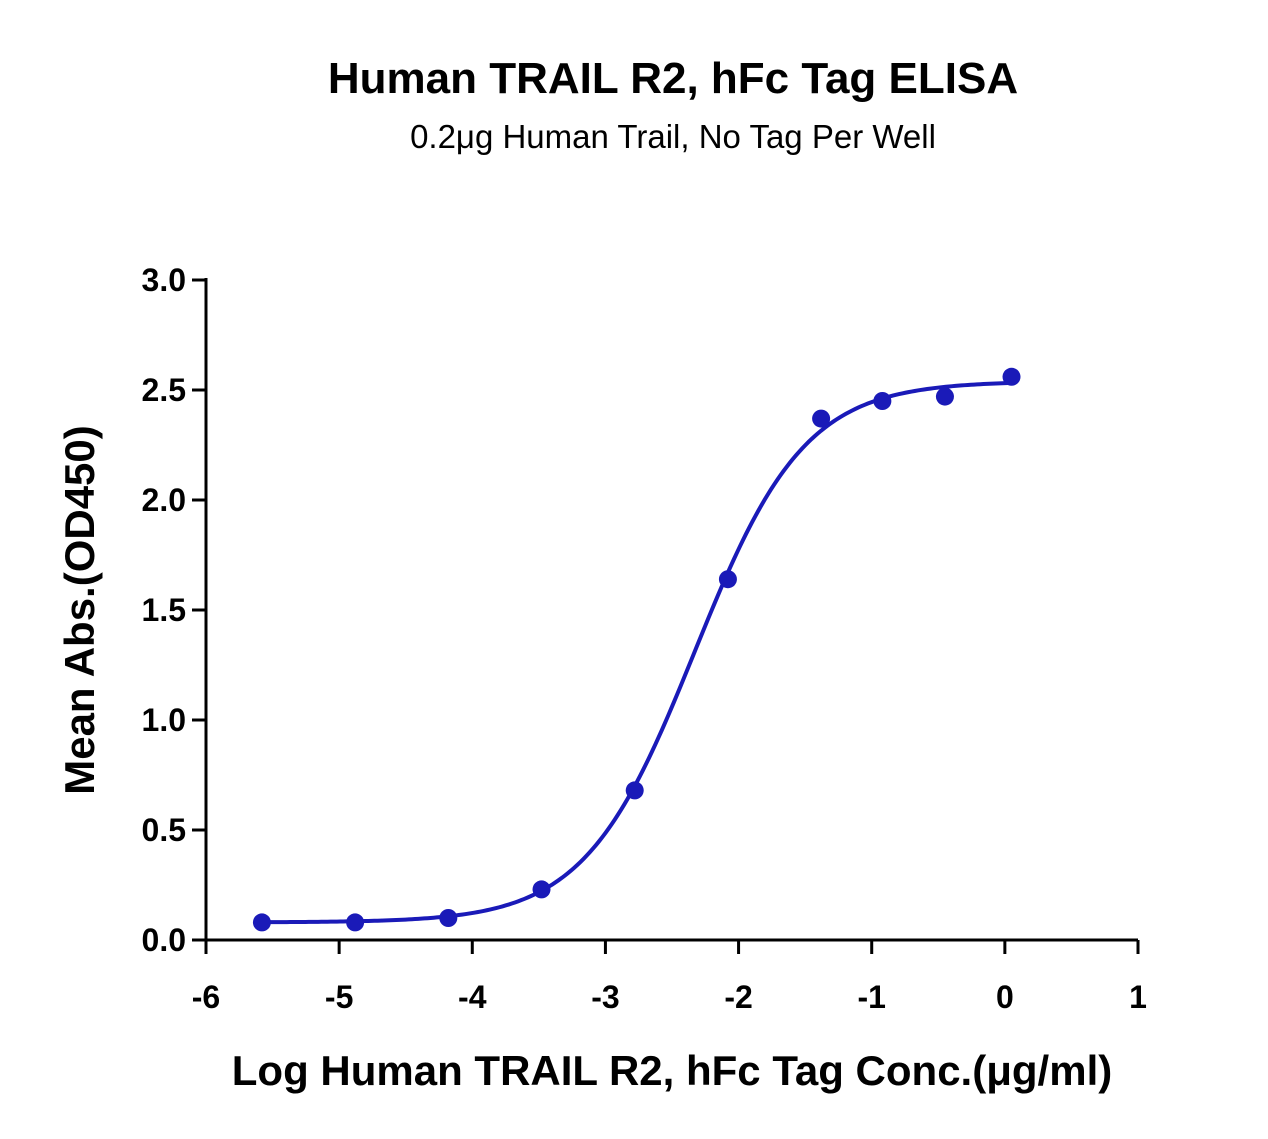  I want to click on y-tick-label: 0.5, so click(164, 830).